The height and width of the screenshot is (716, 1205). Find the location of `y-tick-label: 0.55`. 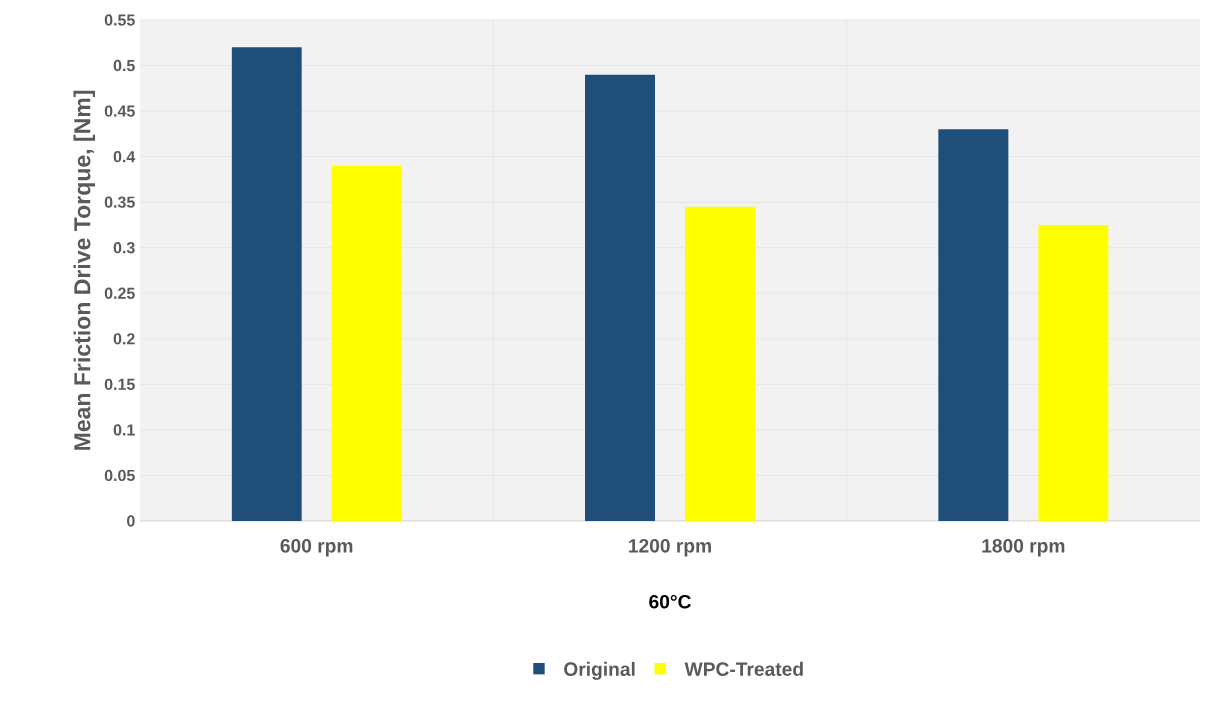

y-tick-label: 0.55 is located at coordinates (119, 20).